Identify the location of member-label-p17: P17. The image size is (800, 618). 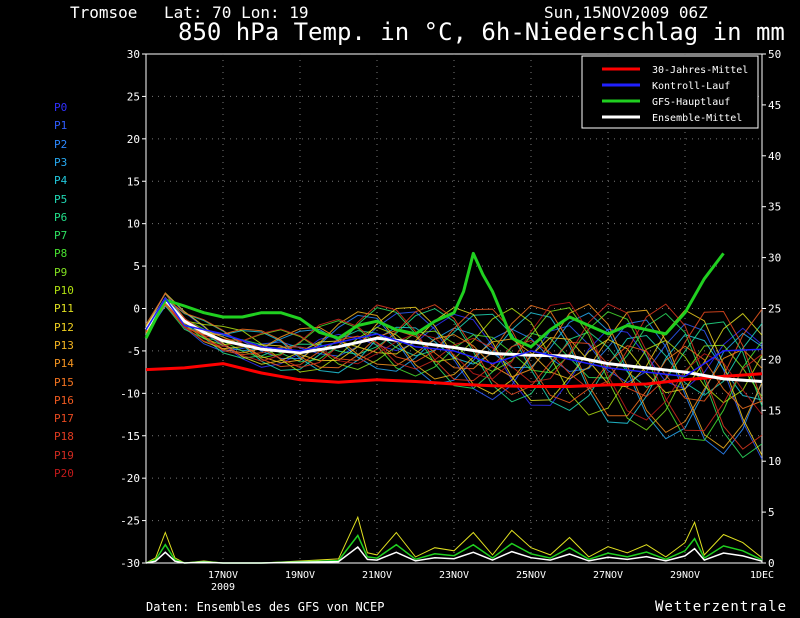
(64, 419).